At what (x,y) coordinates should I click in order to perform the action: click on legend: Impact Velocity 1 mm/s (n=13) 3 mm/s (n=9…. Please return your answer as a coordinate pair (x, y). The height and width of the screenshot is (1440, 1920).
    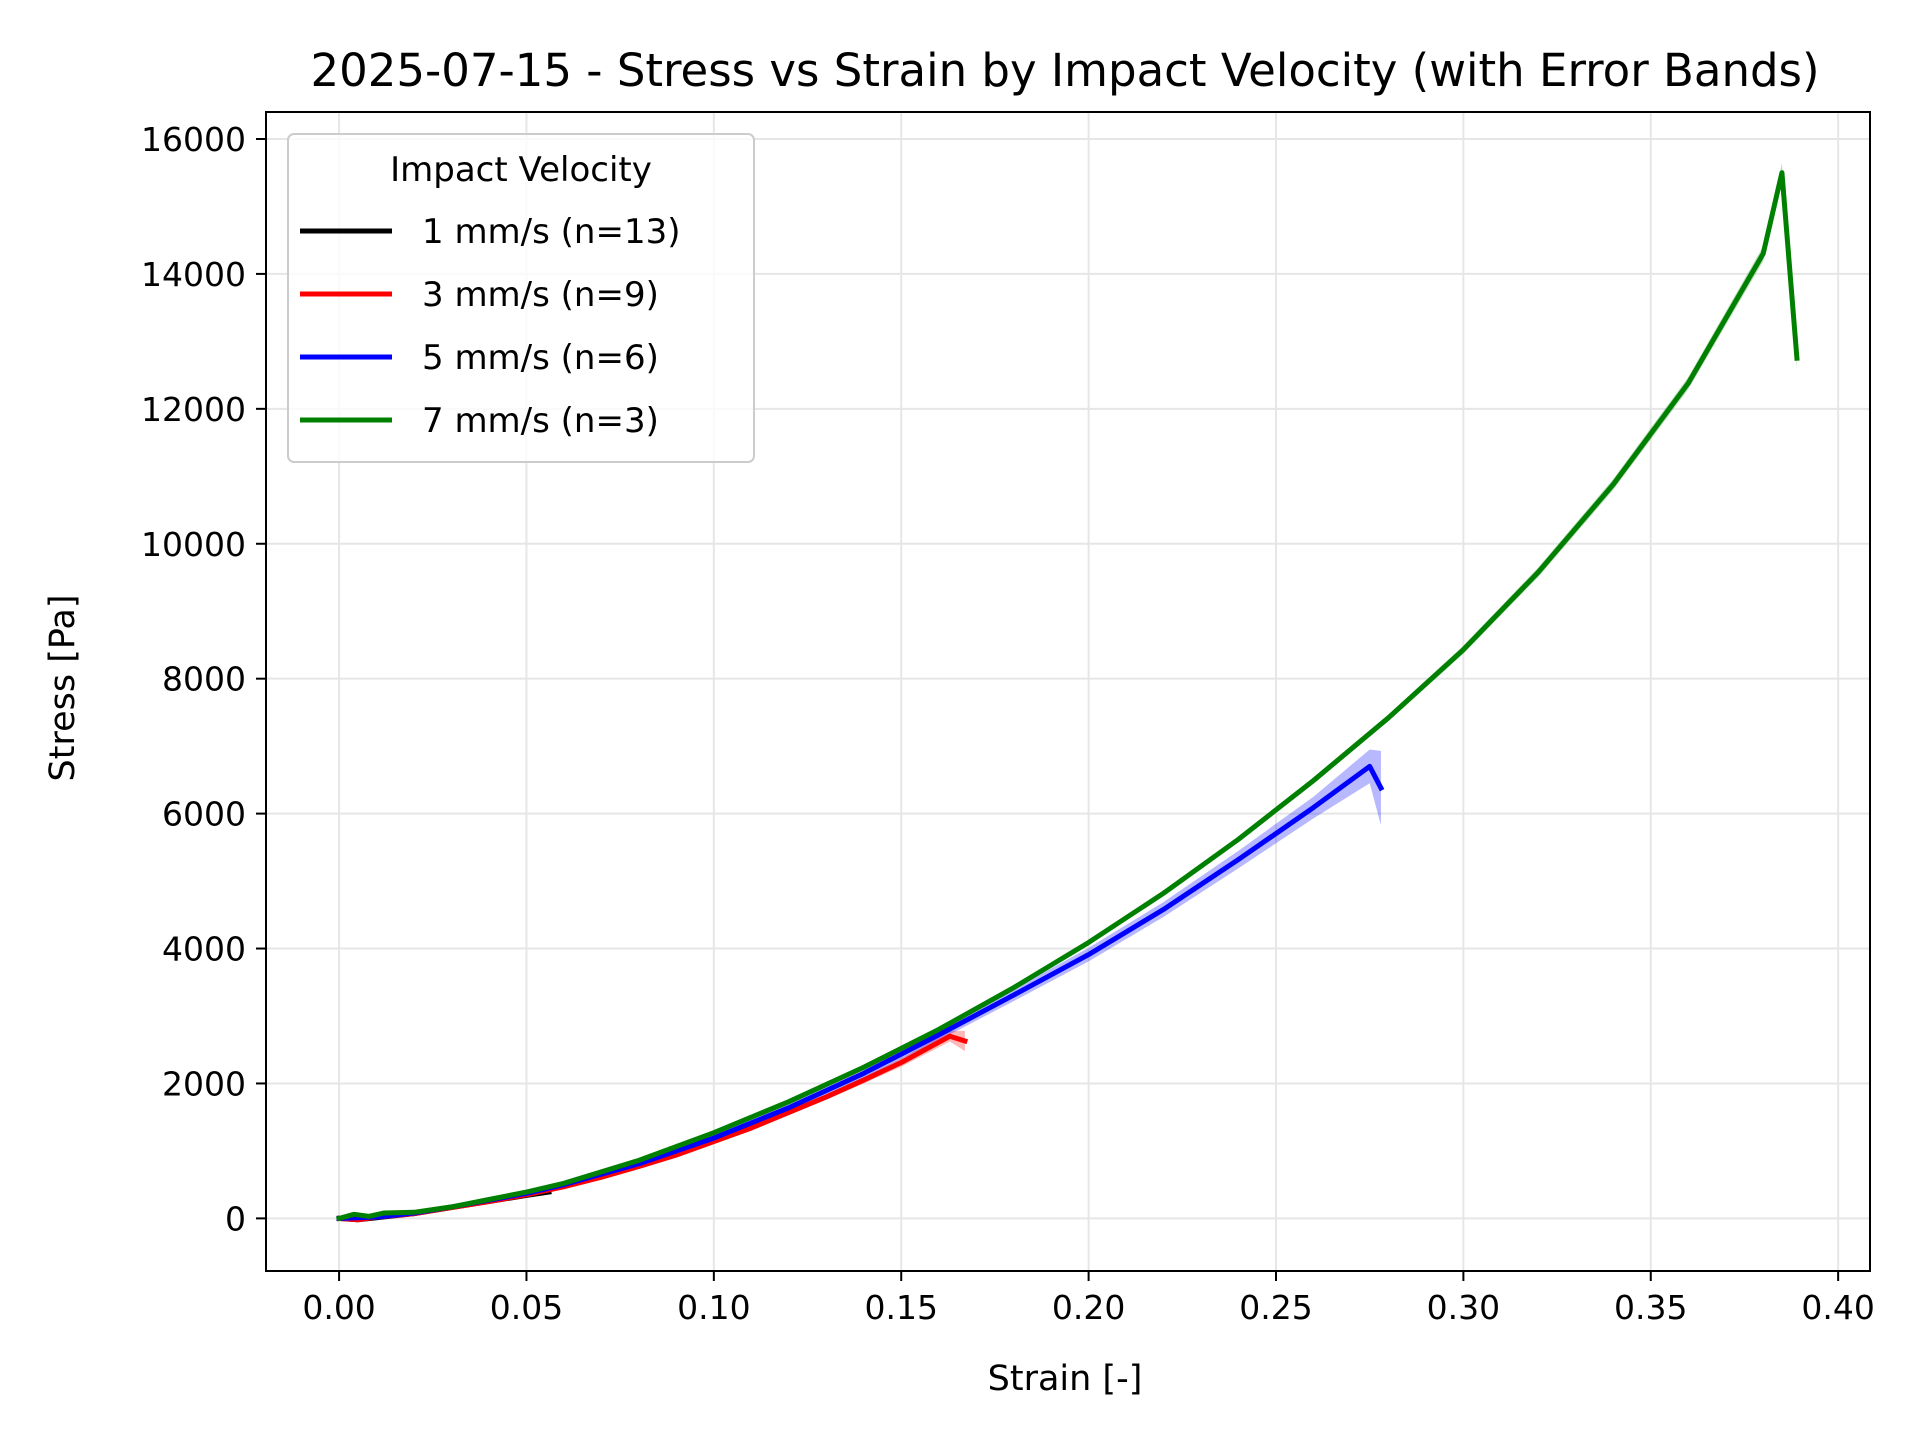
    Looking at the image, I should click on (521, 298).